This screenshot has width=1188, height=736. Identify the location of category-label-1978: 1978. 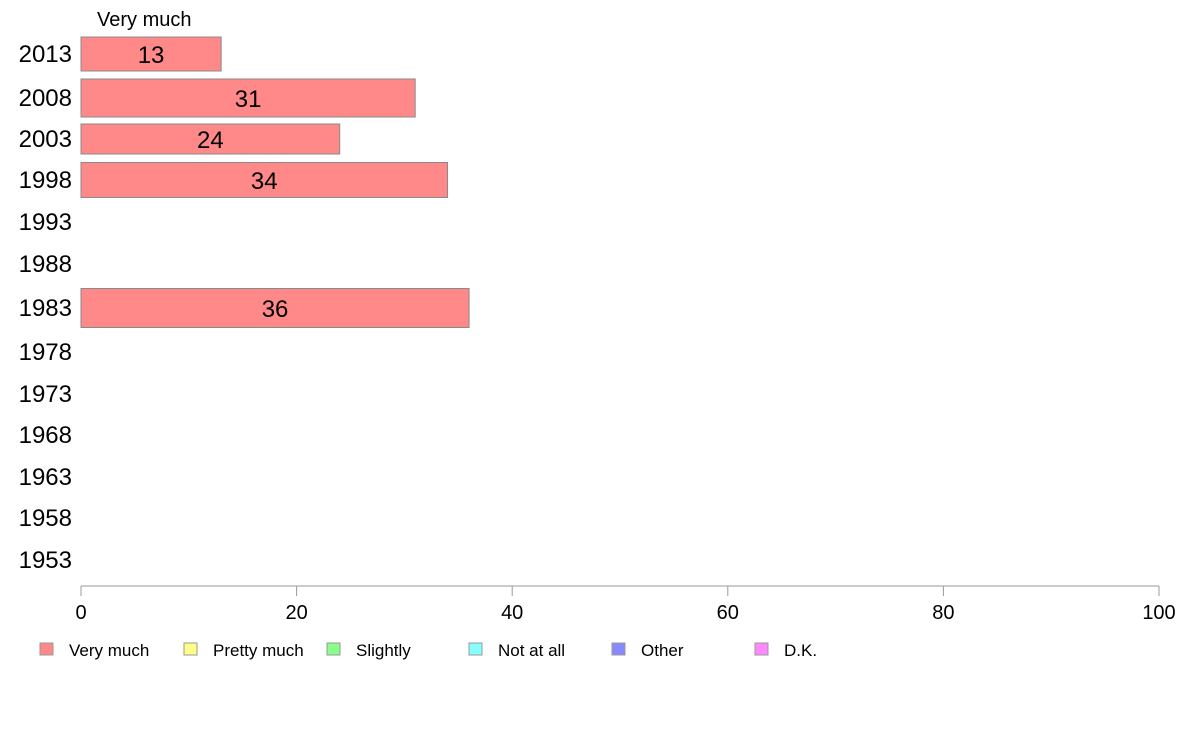
(45, 352).